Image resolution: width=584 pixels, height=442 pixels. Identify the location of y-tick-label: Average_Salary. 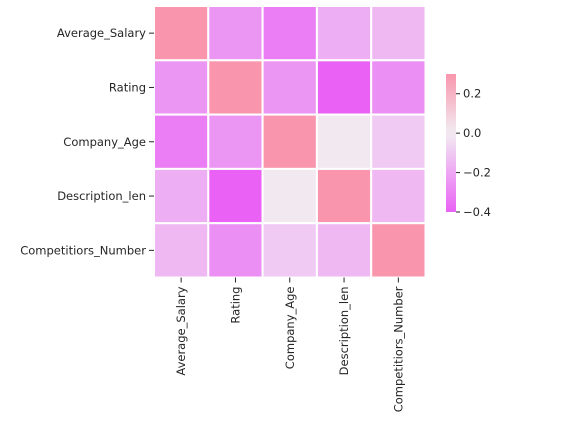
(101, 33).